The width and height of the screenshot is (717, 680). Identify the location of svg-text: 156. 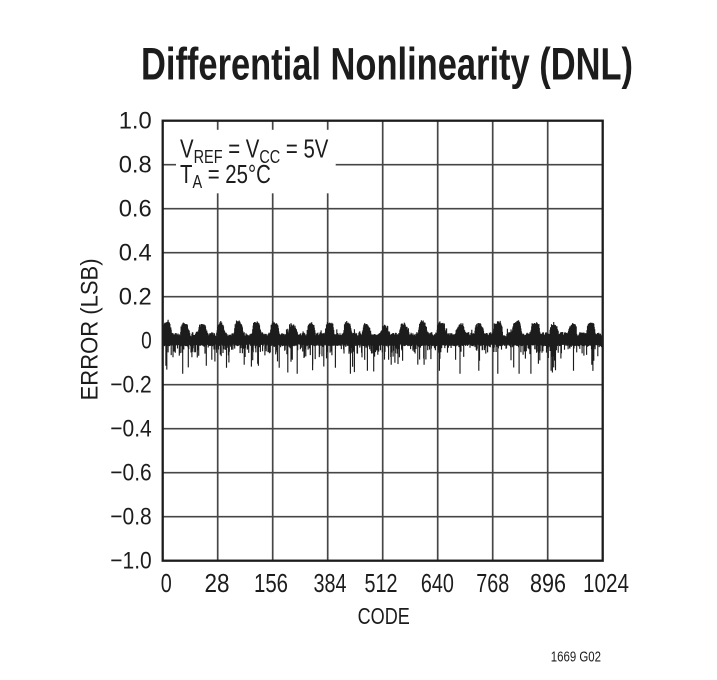
(271, 584).